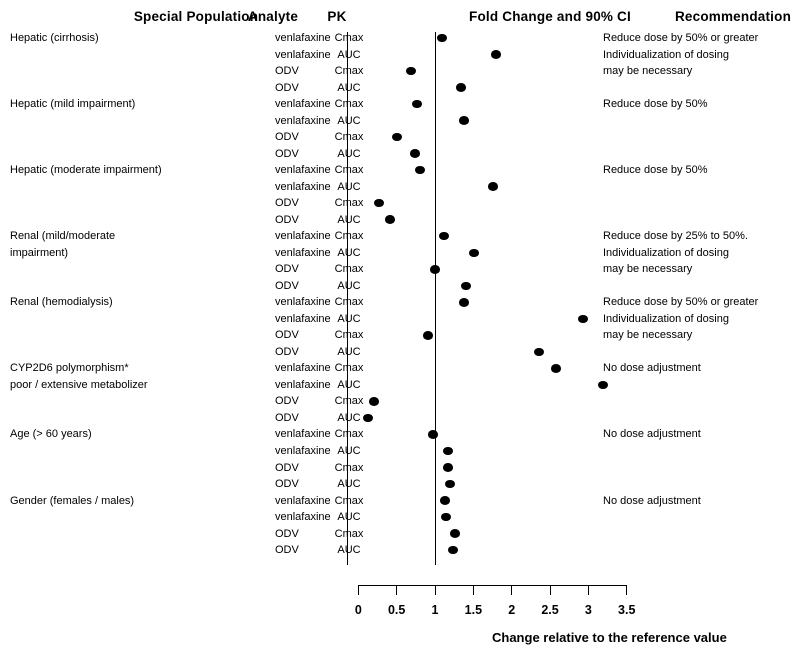  What do you see at coordinates (627, 610) in the screenshot?
I see `x-axis-tick-label: 3.5` at bounding box center [627, 610].